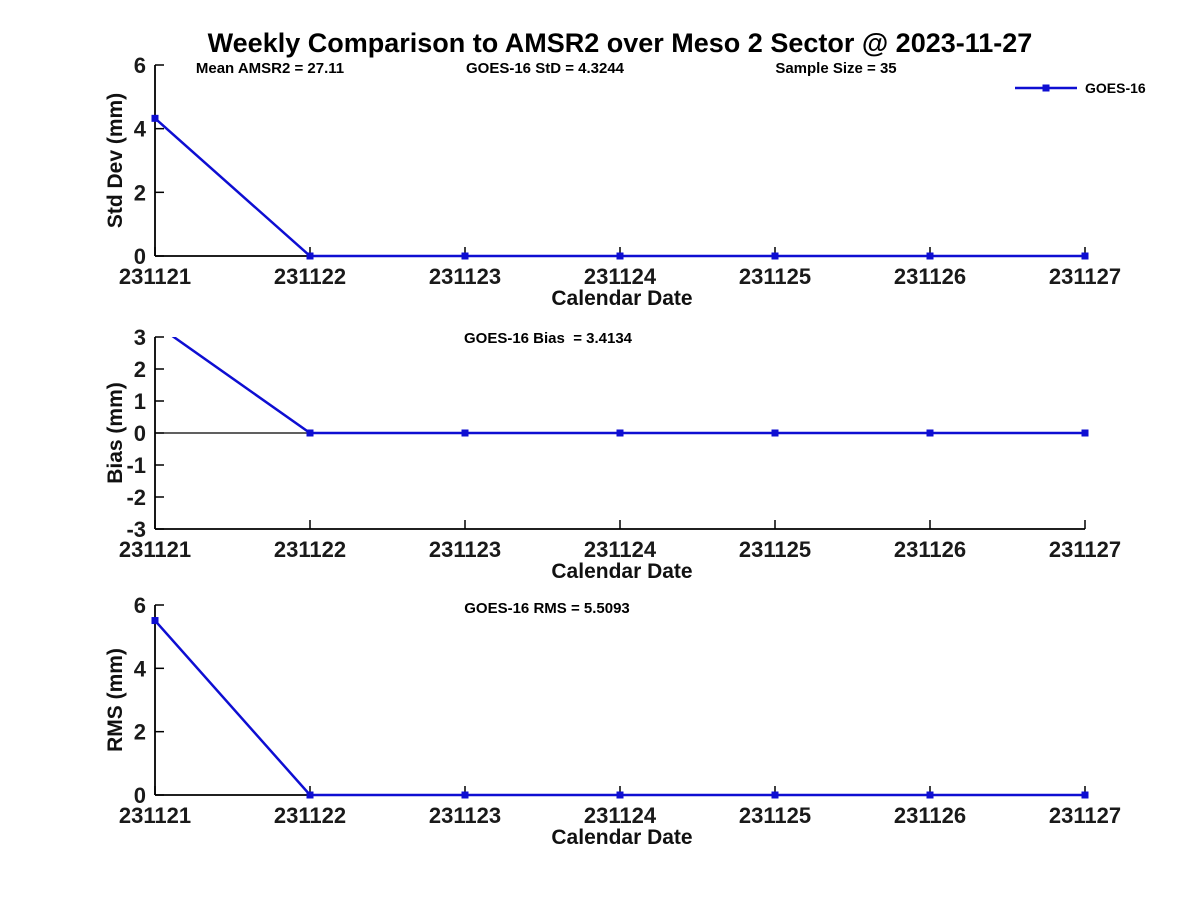 This screenshot has width=1200, height=900. I want to click on stat-annotation: Sample Size = 35, so click(835, 68).